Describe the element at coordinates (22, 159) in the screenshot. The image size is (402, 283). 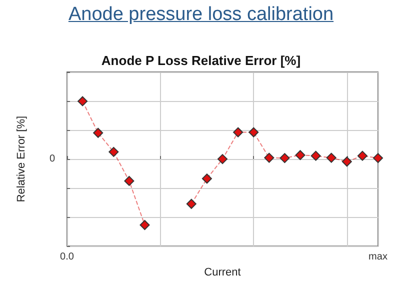
I see `y-axis-title: Relative Error [%]` at that location.